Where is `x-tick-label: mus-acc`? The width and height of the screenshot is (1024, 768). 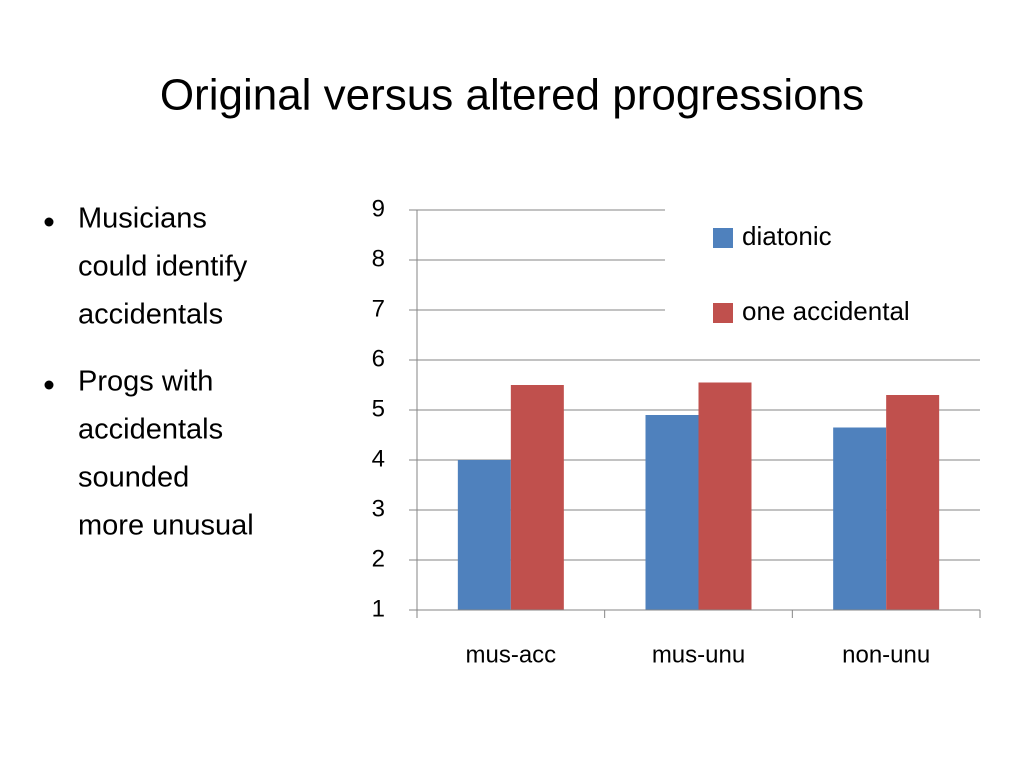
x-tick-label: mus-acc is located at coordinates (510, 654).